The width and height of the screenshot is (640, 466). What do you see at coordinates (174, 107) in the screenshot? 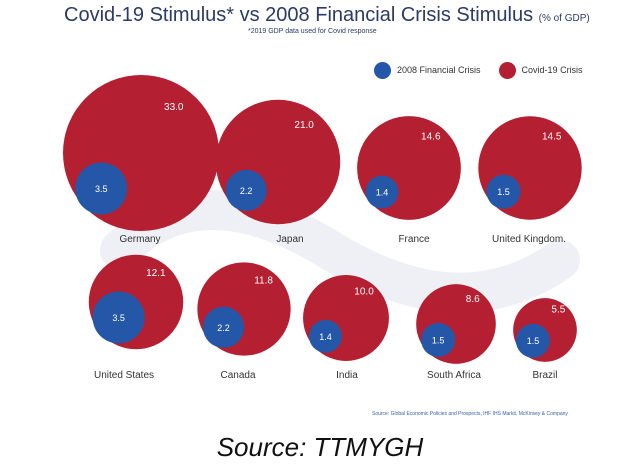
I see `data-label-covid: 33.0` at bounding box center [174, 107].